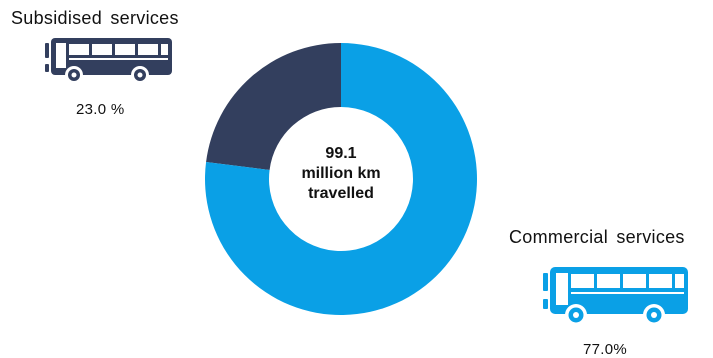 The height and width of the screenshot is (358, 713). Describe the element at coordinates (341, 173) in the screenshot. I see `center-total-unit: million km` at that location.